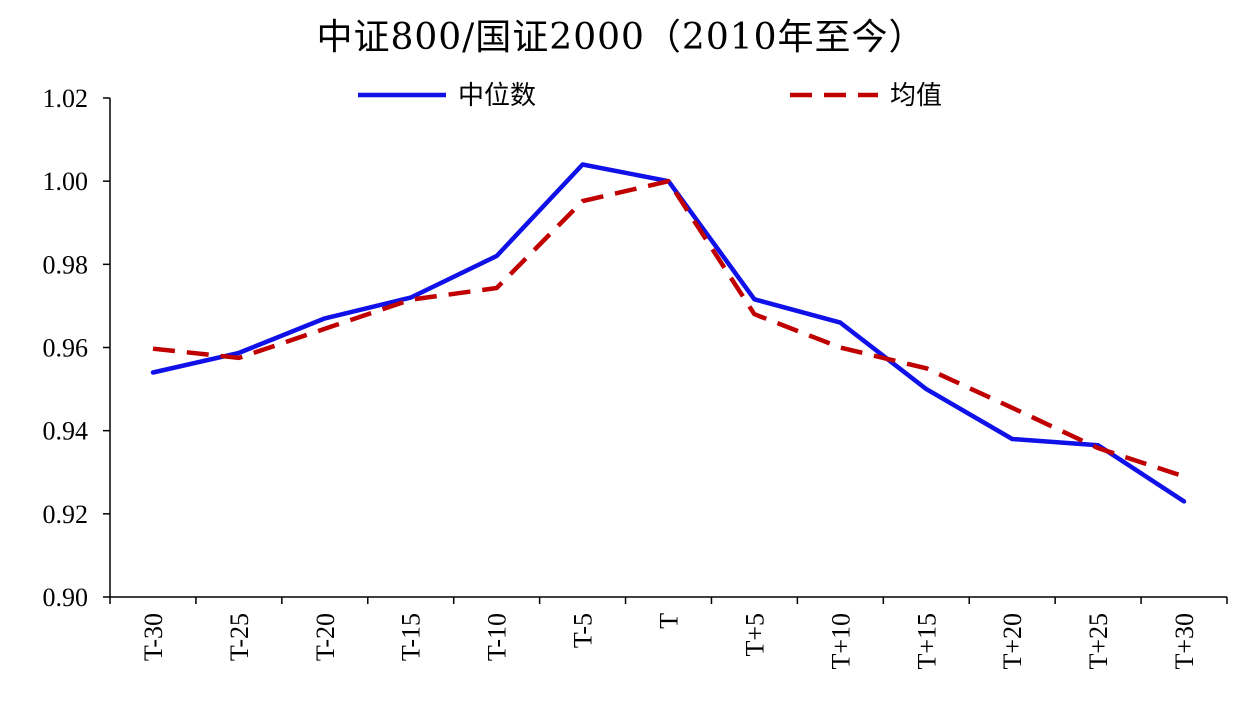 The width and height of the screenshot is (1242, 702). I want to click on y-tick-label: 0.94, so click(66, 431).